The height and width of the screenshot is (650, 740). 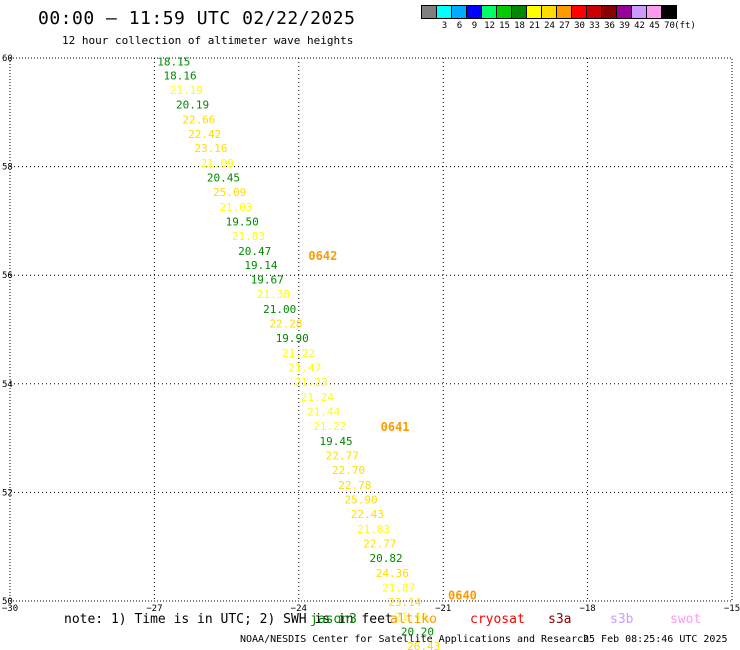 I want to click on legend-value-label: 3, so click(x=444, y=26).